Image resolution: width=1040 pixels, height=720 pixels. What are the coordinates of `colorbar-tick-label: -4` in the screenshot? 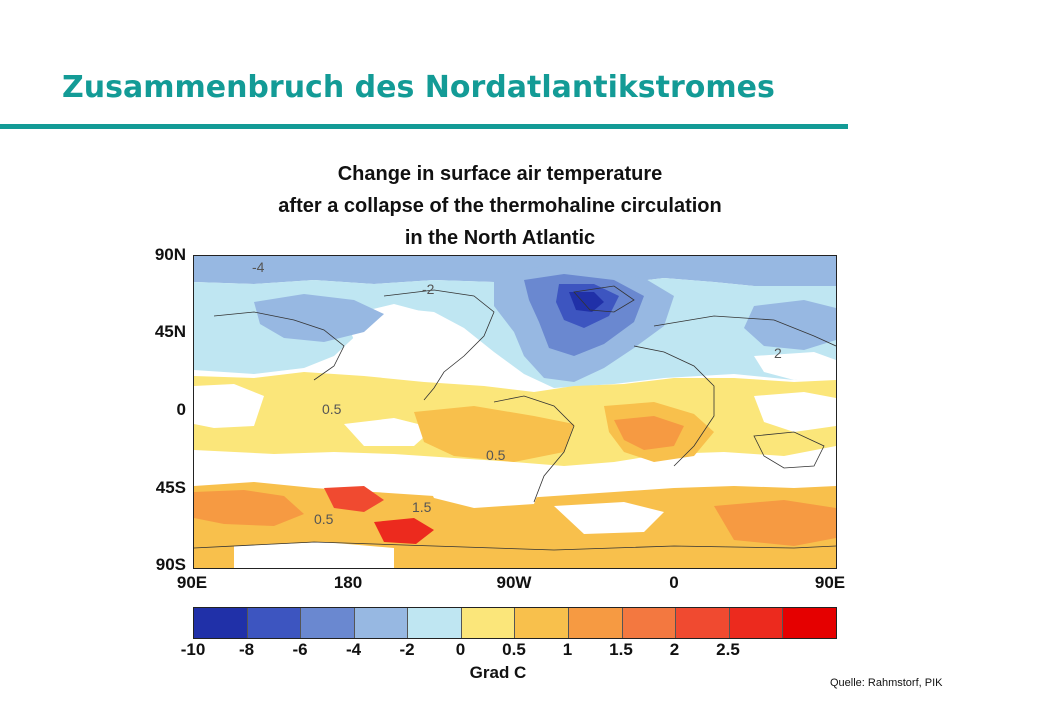 It's located at (353, 649).